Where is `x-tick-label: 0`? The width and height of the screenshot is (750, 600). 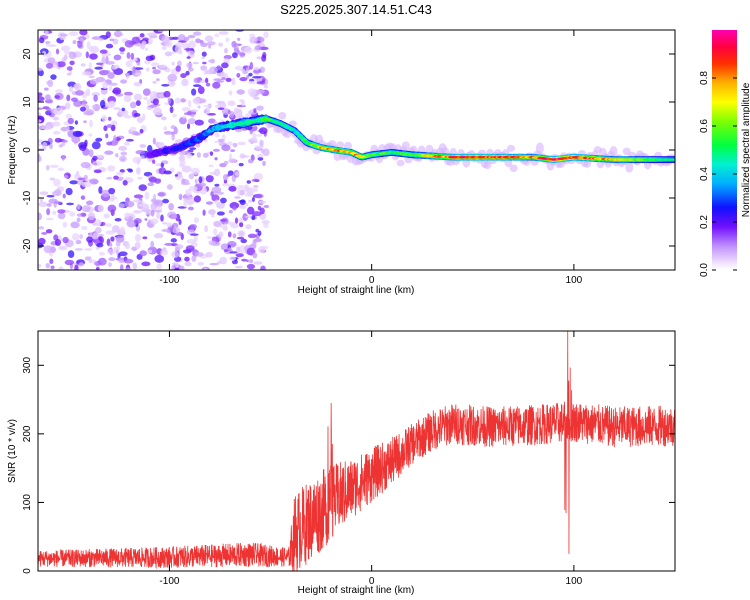 x-tick-label: 0 is located at coordinates (372, 280).